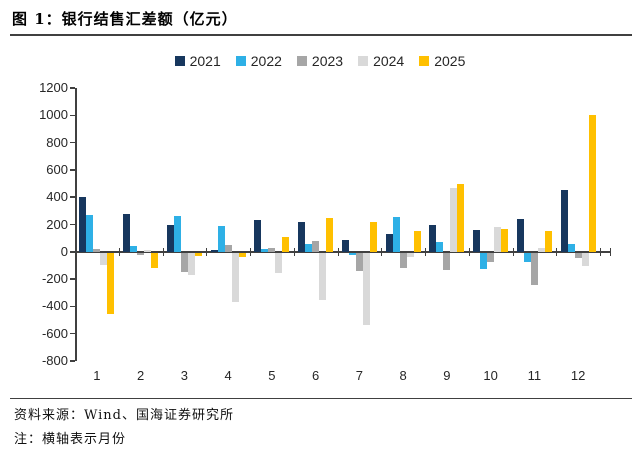 Image resolution: width=640 pixels, height=458 pixels. What do you see at coordinates (240, 61) in the screenshot?
I see `legend-swatch-2022` at bounding box center [240, 61].